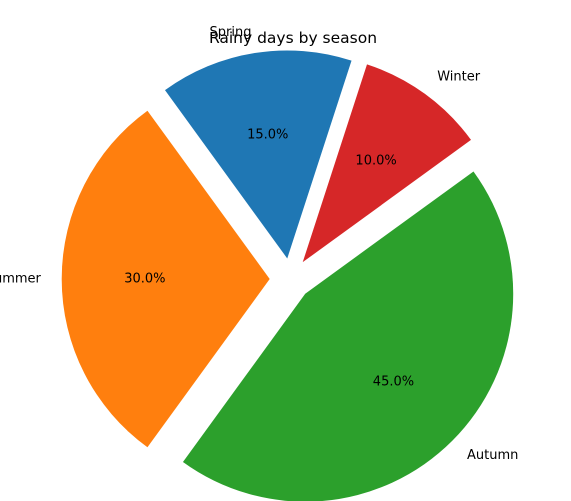 The height and width of the screenshot is (501, 571). Describe the element at coordinates (375, 161) in the screenshot. I see `slice-percent-winter: 10.0%` at that location.